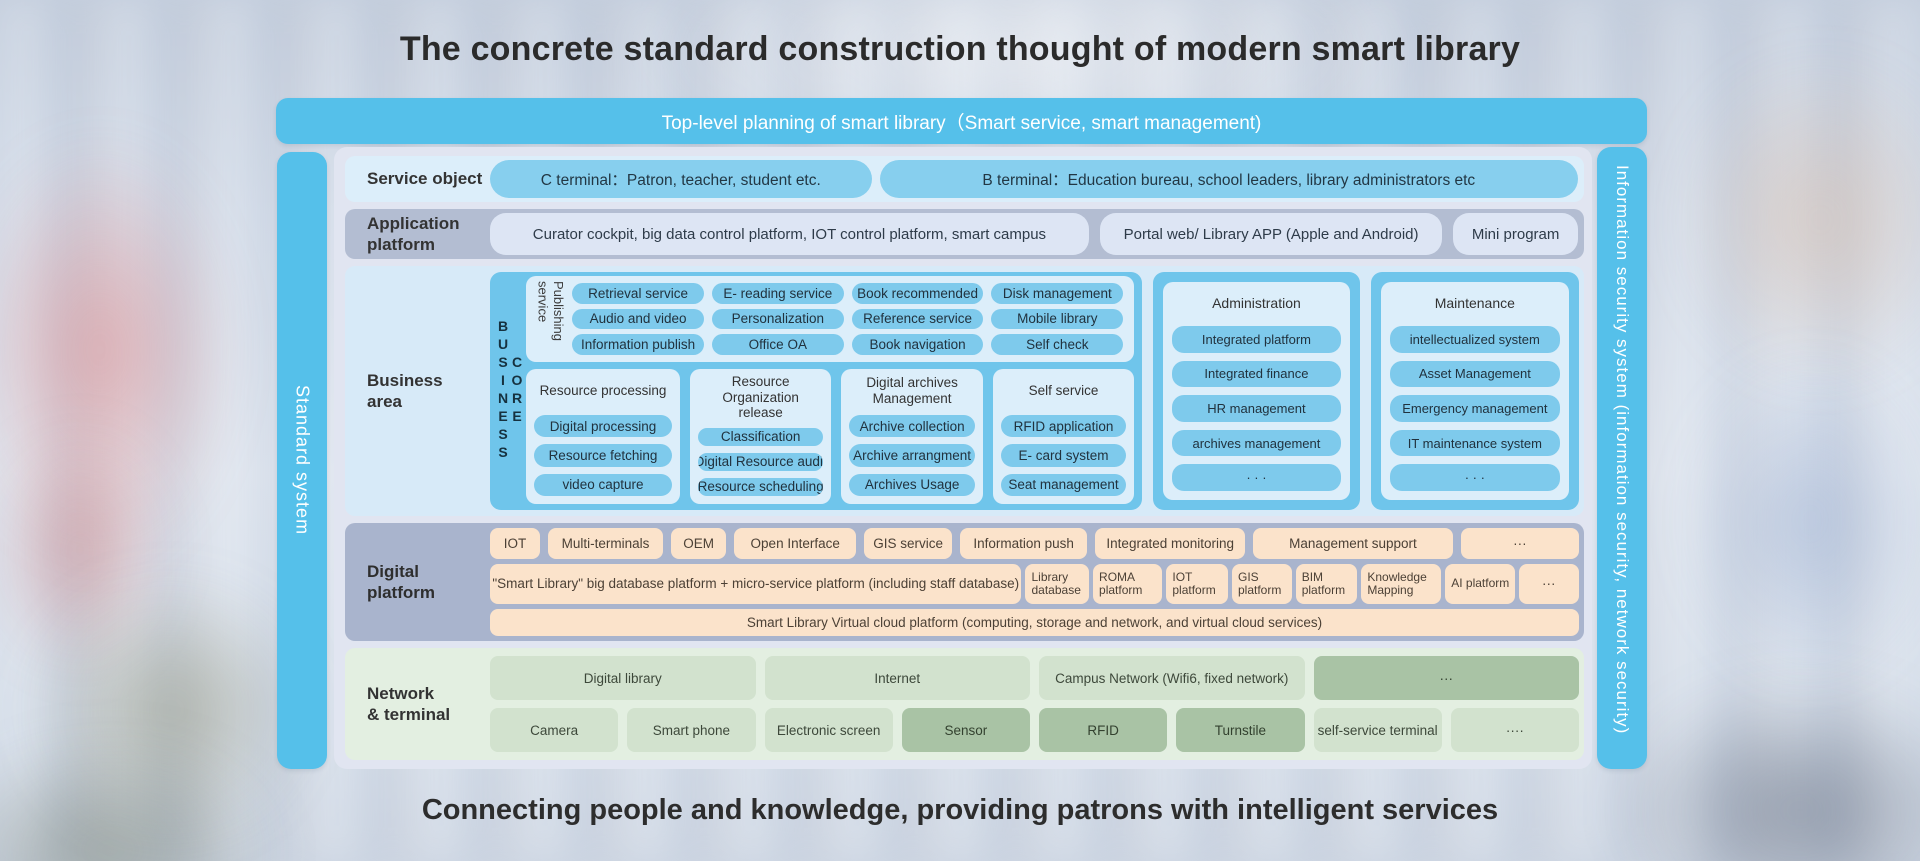 This screenshot has height=861, width=1920. Describe the element at coordinates (760, 461) in the screenshot. I see `chip-digital-resource-audit: Digital Resource audit` at that location.